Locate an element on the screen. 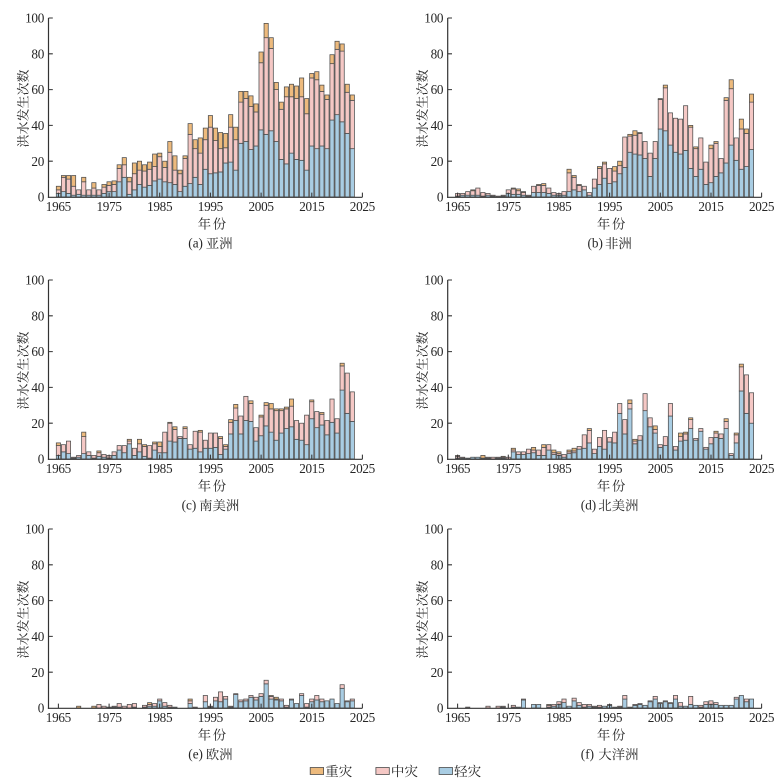 This screenshot has height=778, width=783. svg-text: (f) is located at coordinates (587, 753).